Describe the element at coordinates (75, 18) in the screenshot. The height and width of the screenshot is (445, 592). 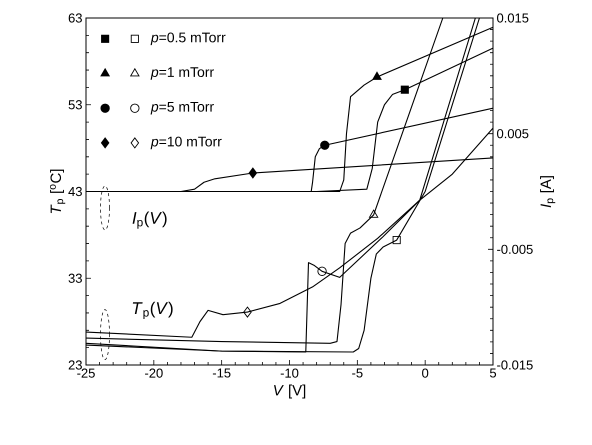
I see `y-tick-label: 63` at that location.